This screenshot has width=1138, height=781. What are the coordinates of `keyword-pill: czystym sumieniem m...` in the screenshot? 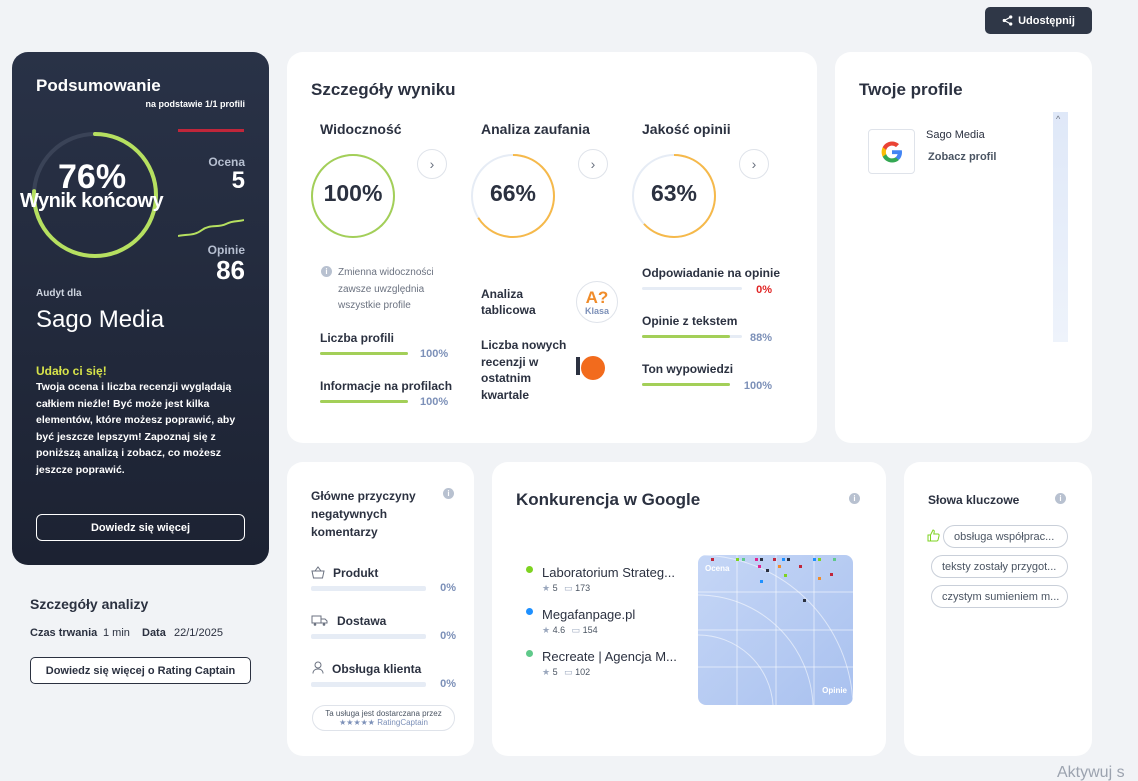 It's located at (999, 596).